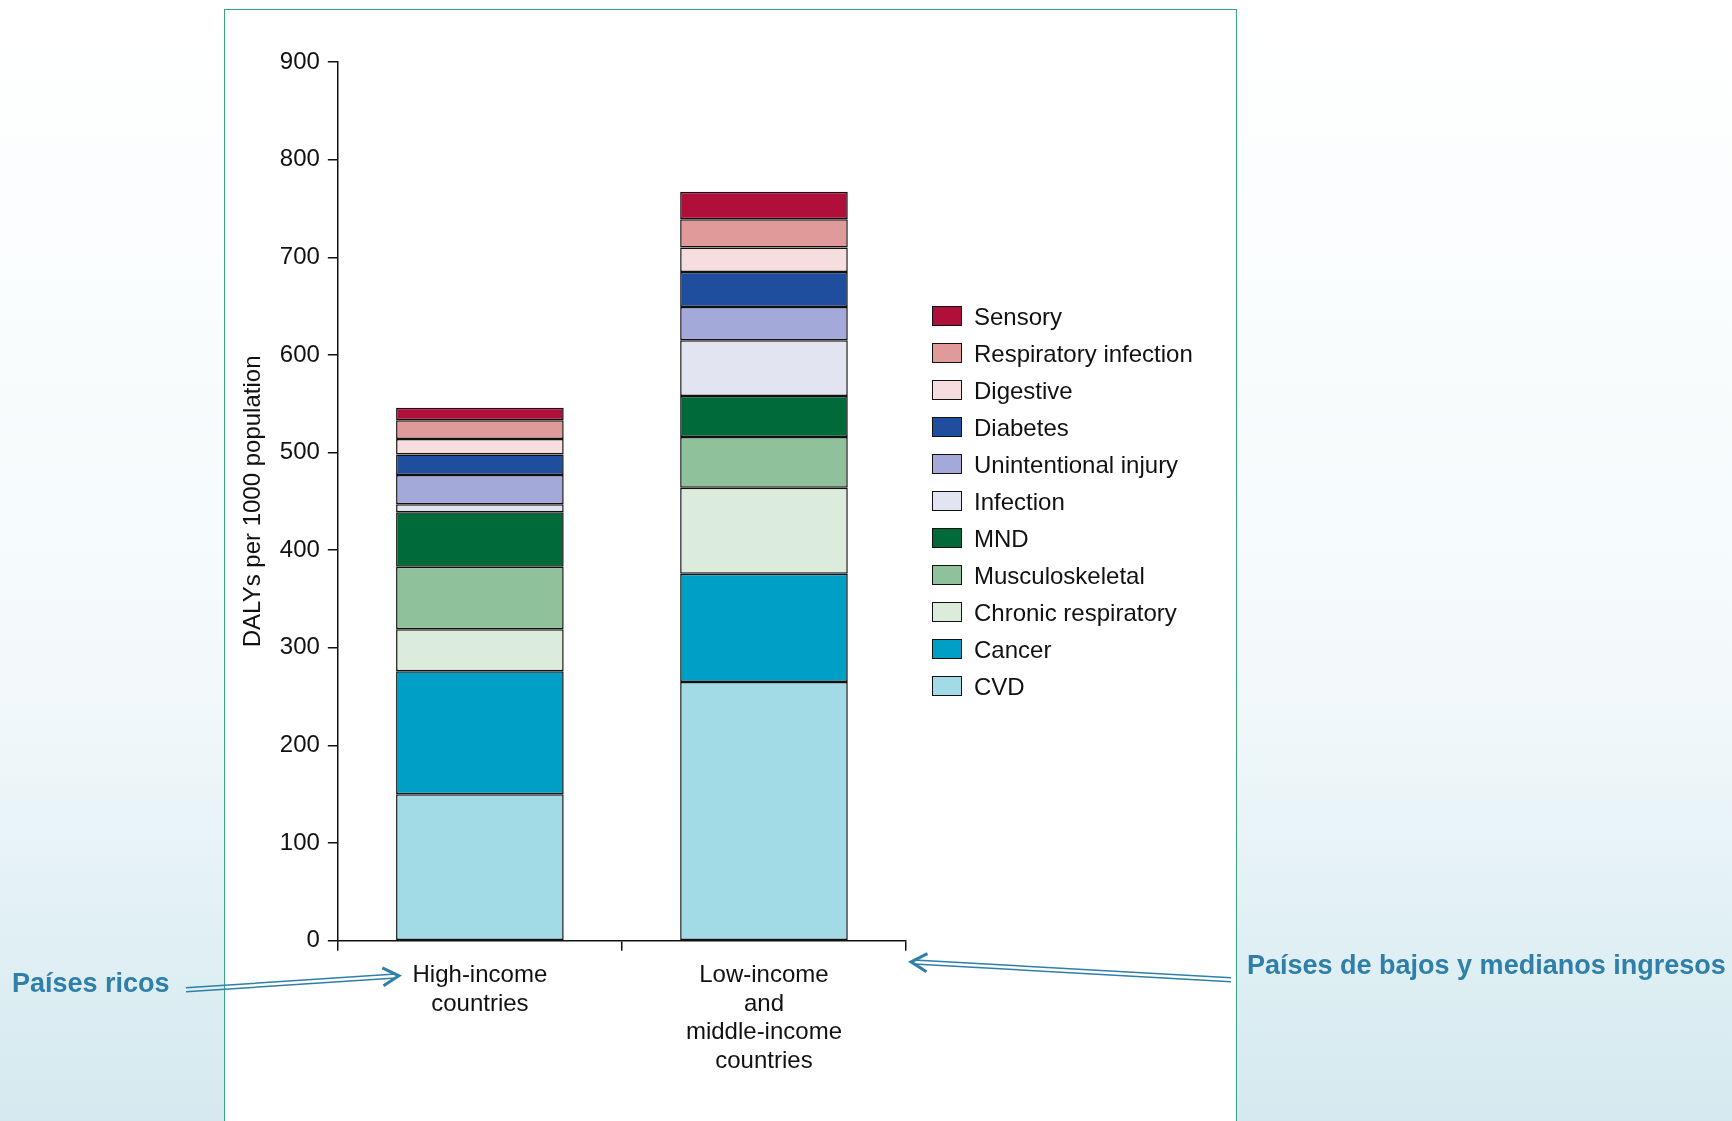 This screenshot has width=1732, height=1121. What do you see at coordinates (999, 686) in the screenshot?
I see `legend-label: CVD` at bounding box center [999, 686].